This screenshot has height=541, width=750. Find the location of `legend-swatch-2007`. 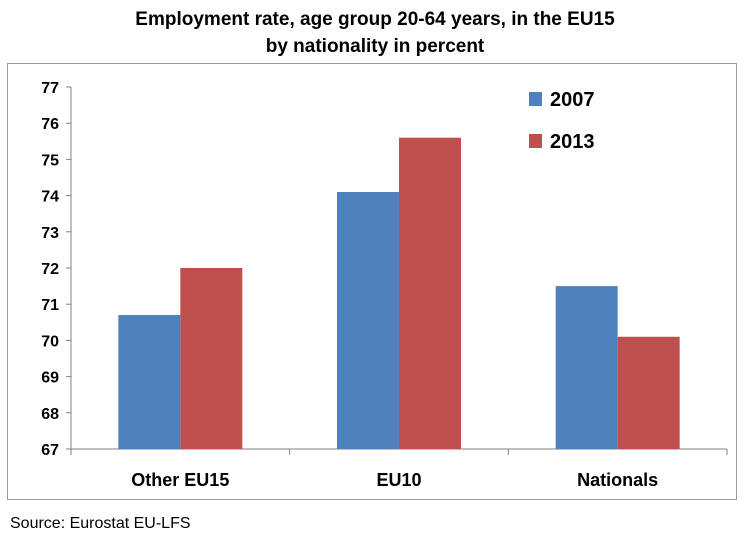

legend-swatch-2007 is located at coordinates (535, 99).